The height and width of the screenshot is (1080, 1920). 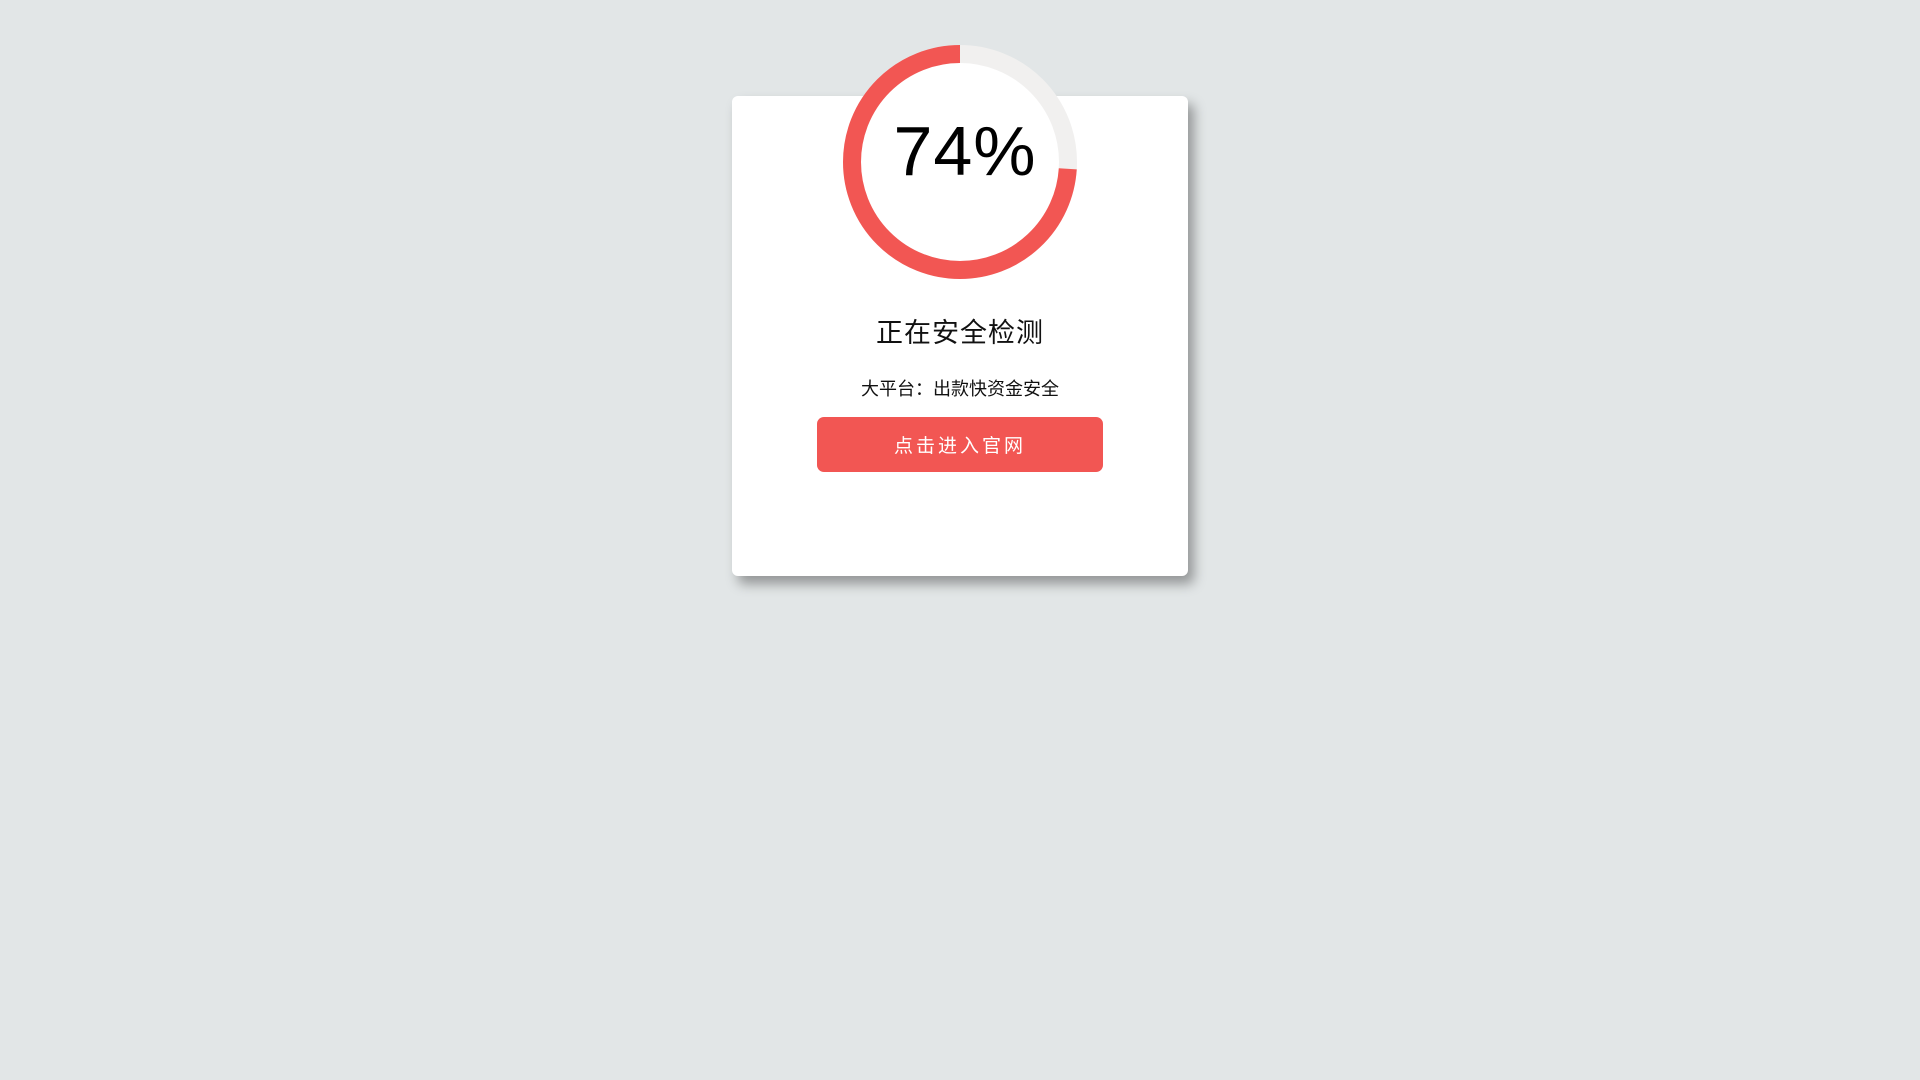 I want to click on progress-ring-fill, so click(x=960, y=162).